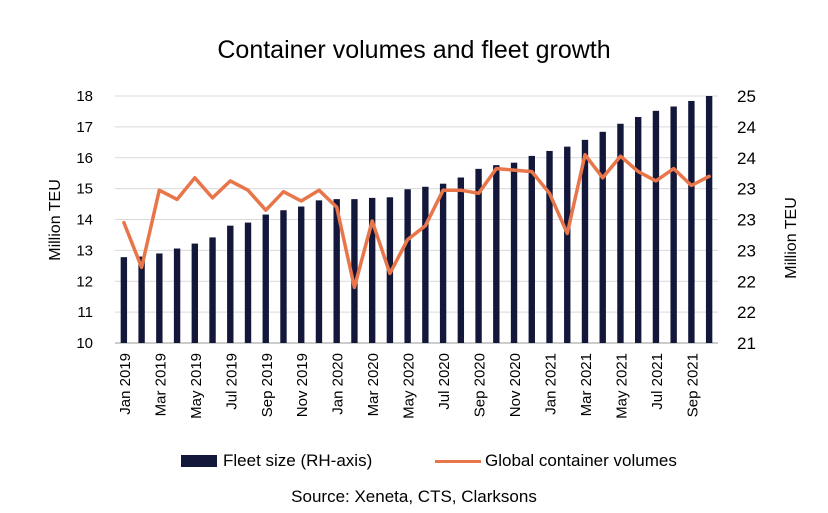  I want to click on legend-item-fleet-size: Fleet size (RH-axis), so click(276, 461).